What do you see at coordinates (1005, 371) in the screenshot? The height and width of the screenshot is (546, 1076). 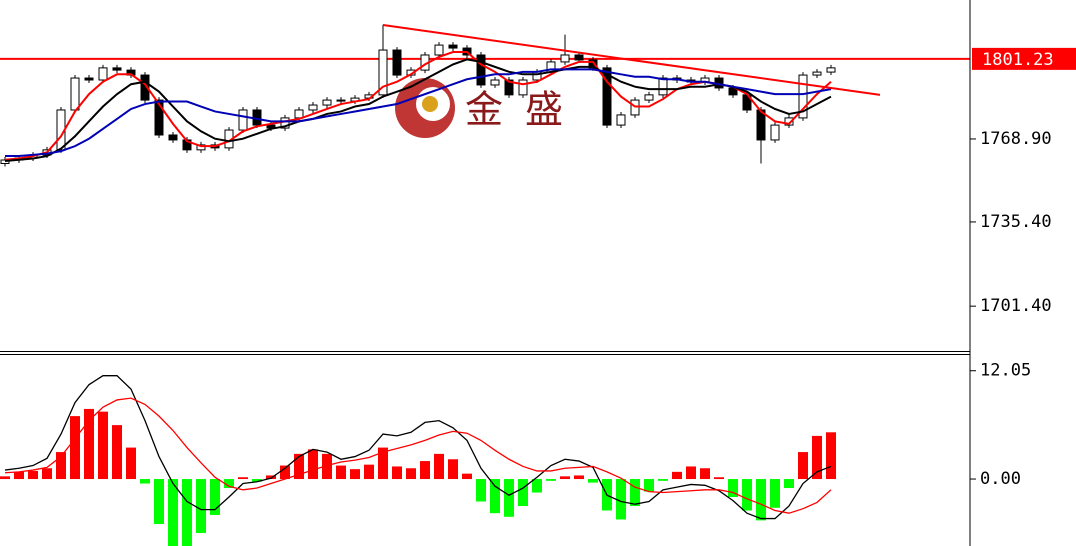 I see `y-tick-label: 12.05` at bounding box center [1005, 371].